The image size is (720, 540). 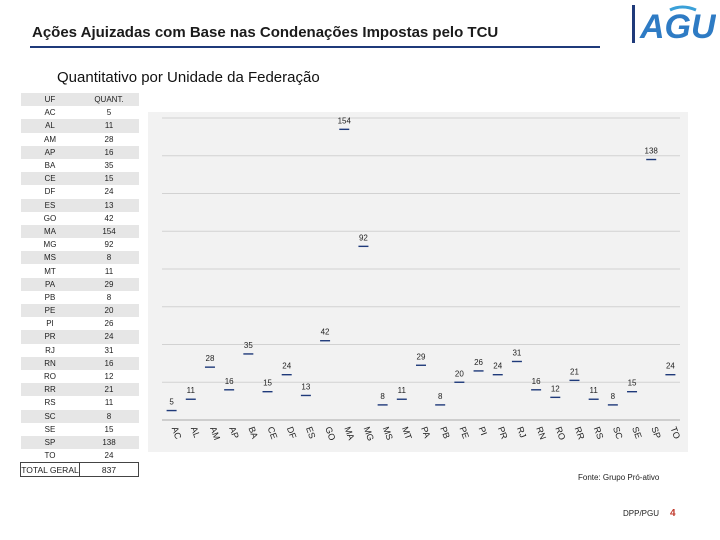 What do you see at coordinates (109, 442) in the screenshot?
I see `quant-cell: 138` at bounding box center [109, 442].